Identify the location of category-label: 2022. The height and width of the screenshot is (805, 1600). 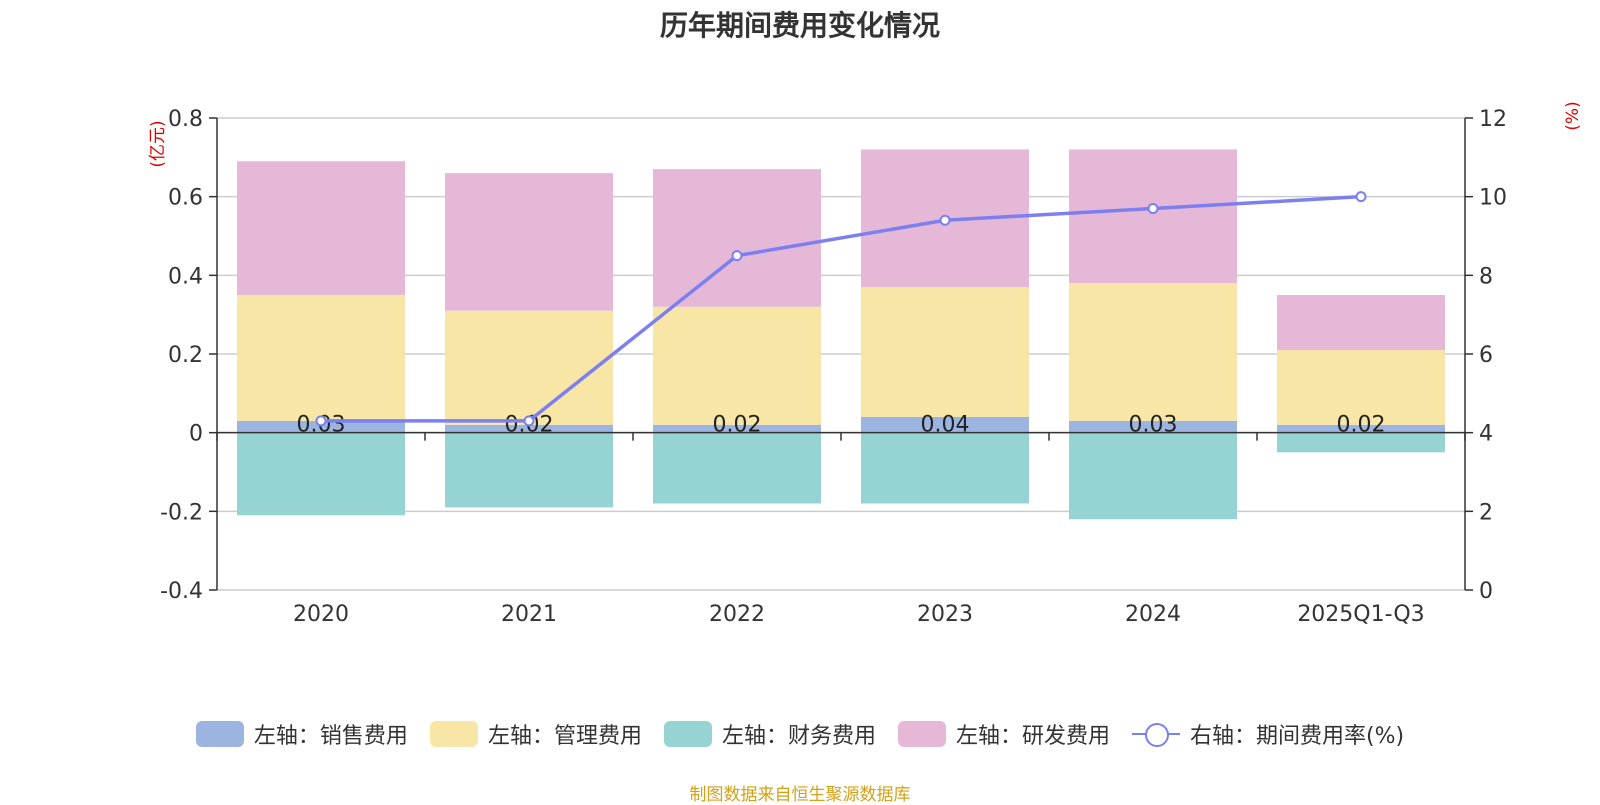
(737, 614).